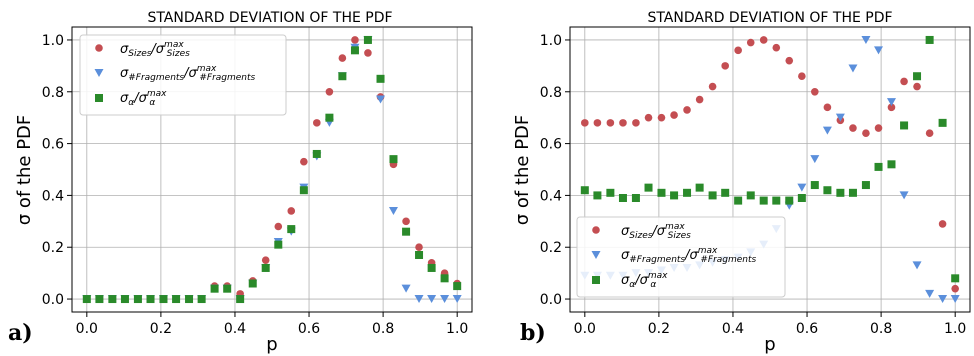 Image resolution: width=974 pixels, height=356 pixels. I want to click on x-ticks-b: 0.0 0.2 0.4 0.6 0.8 1.0, so click(770, 324).